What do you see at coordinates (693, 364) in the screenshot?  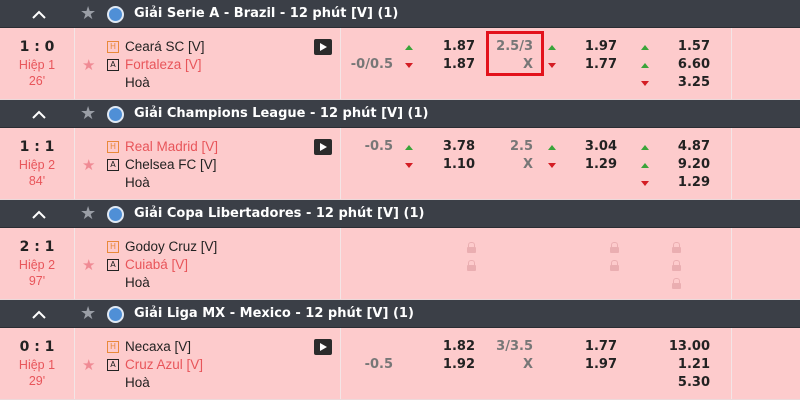 I see `1x2-odds: 1.21` at bounding box center [693, 364].